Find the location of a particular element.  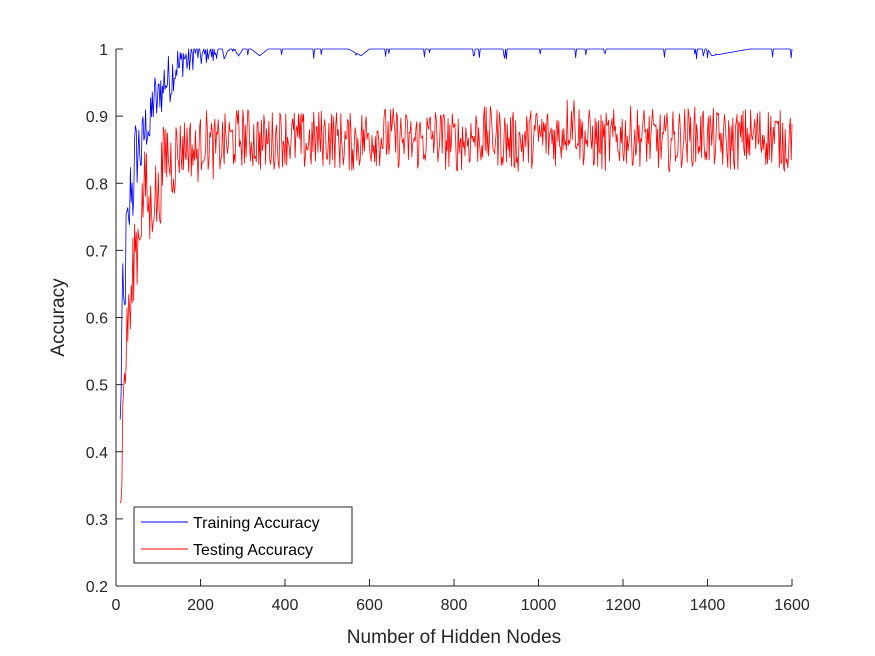

x-tick-label: 1000 is located at coordinates (539, 605).